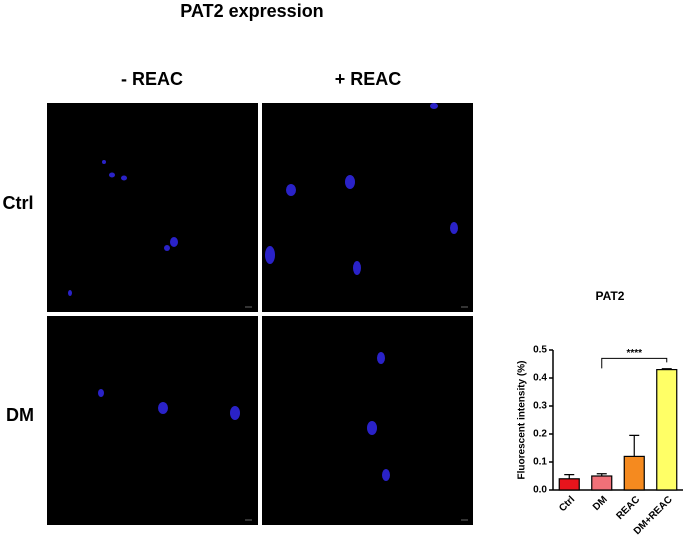 The image size is (685, 547). I want to click on scale-bars, so click(356, 413).